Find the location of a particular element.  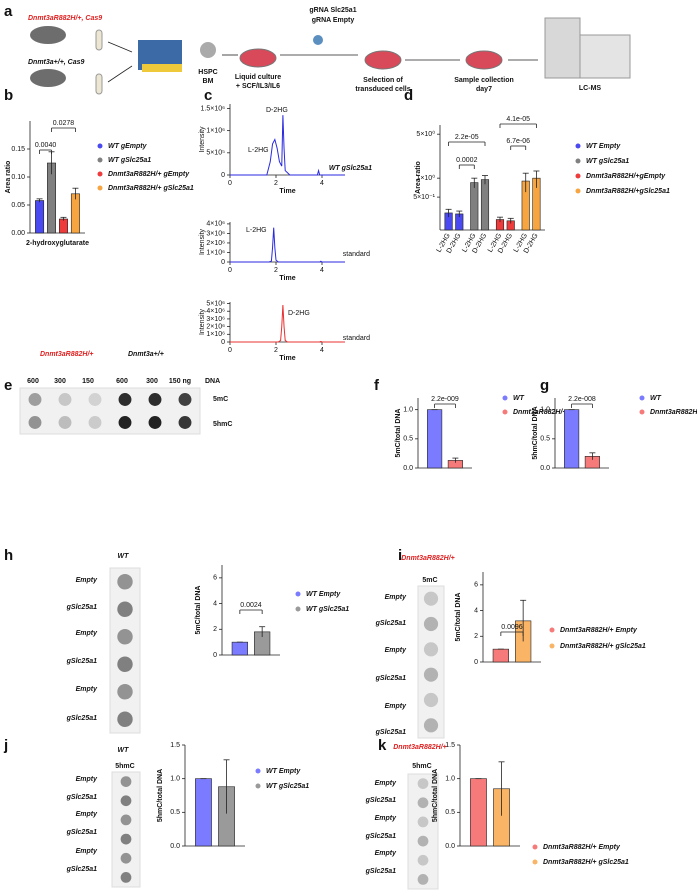

y-tick-label: 1.5 is located at coordinates (450, 745).